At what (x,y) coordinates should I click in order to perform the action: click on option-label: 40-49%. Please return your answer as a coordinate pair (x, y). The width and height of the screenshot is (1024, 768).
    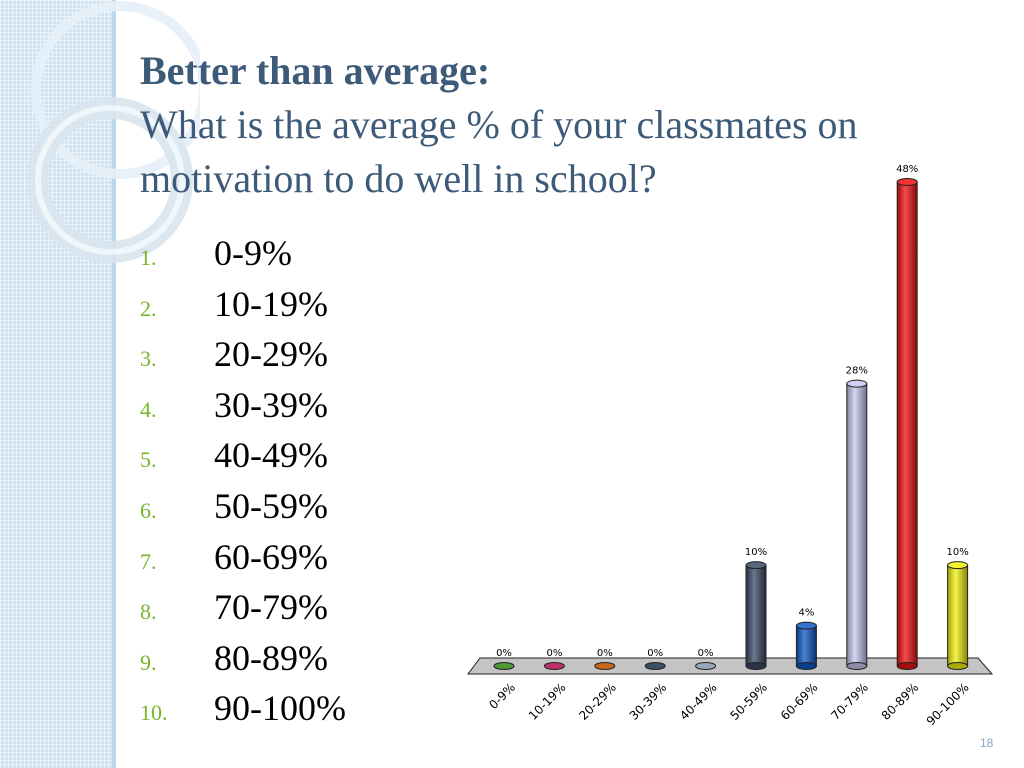
    Looking at the image, I should click on (271, 455).